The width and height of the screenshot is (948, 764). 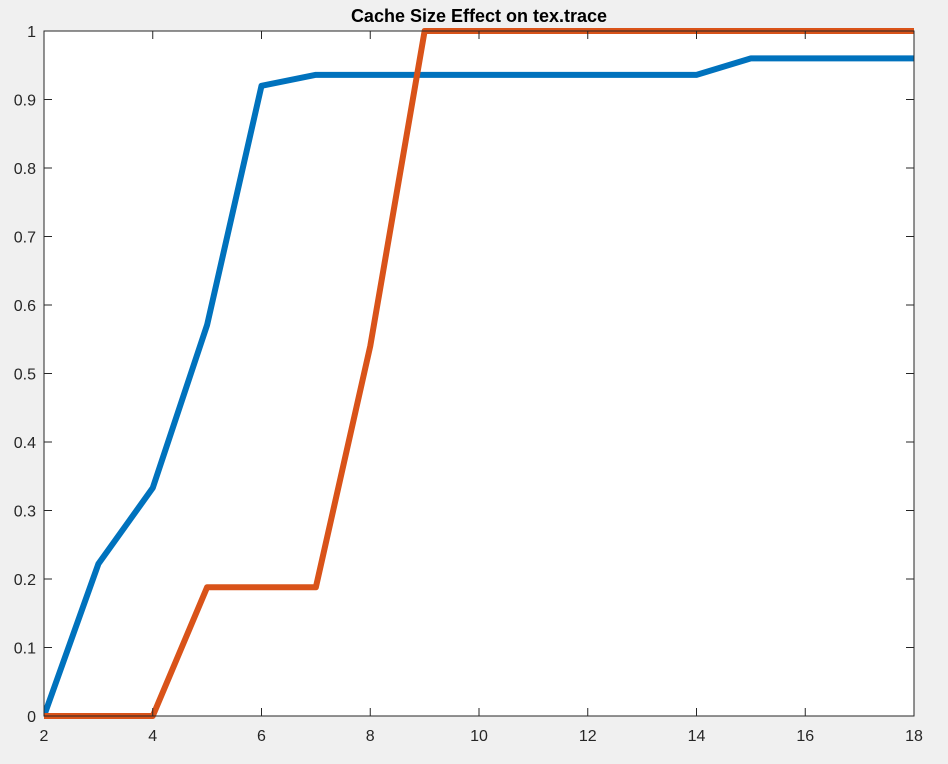 I want to click on x-tick-label: 12, so click(x=588, y=736).